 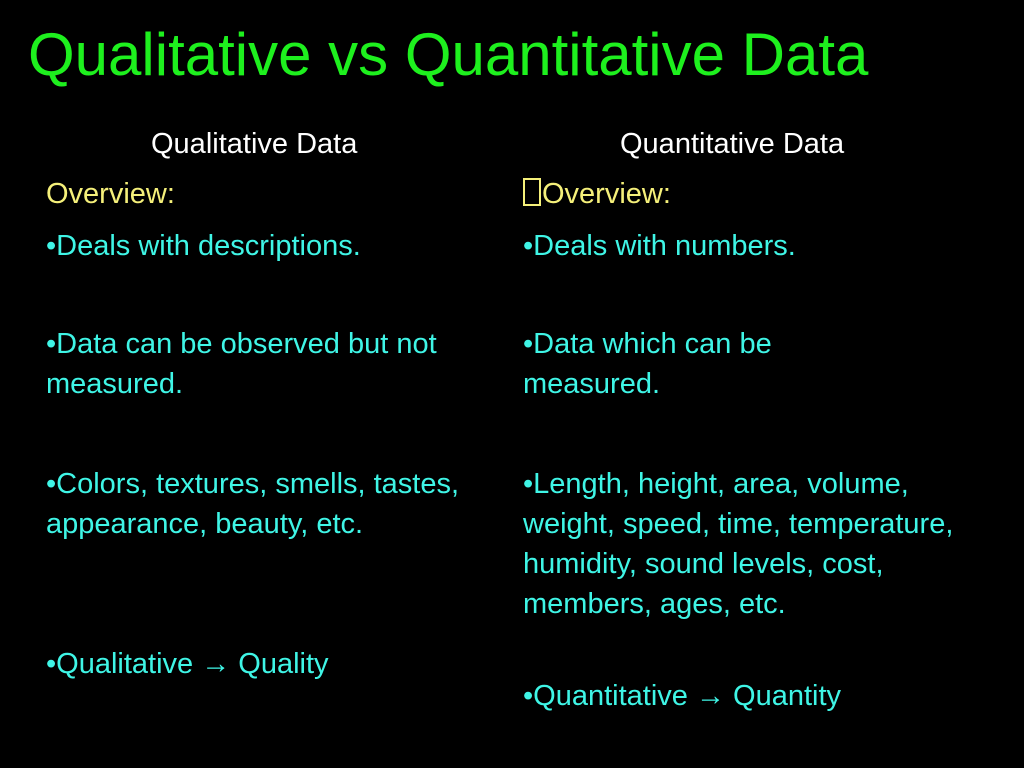 What do you see at coordinates (110, 194) in the screenshot?
I see `qualitative-overview-label: Overview:` at bounding box center [110, 194].